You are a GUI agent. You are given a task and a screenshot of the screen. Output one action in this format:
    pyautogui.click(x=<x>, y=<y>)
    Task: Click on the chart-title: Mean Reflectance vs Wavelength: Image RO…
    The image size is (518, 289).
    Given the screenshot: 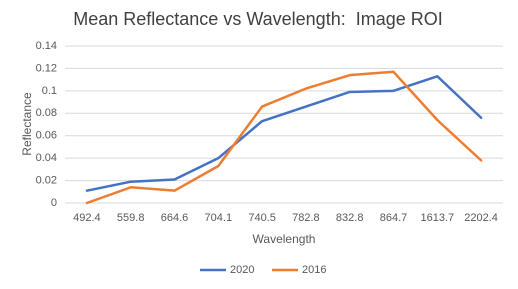 What is the action you would take?
    pyautogui.click(x=258, y=19)
    